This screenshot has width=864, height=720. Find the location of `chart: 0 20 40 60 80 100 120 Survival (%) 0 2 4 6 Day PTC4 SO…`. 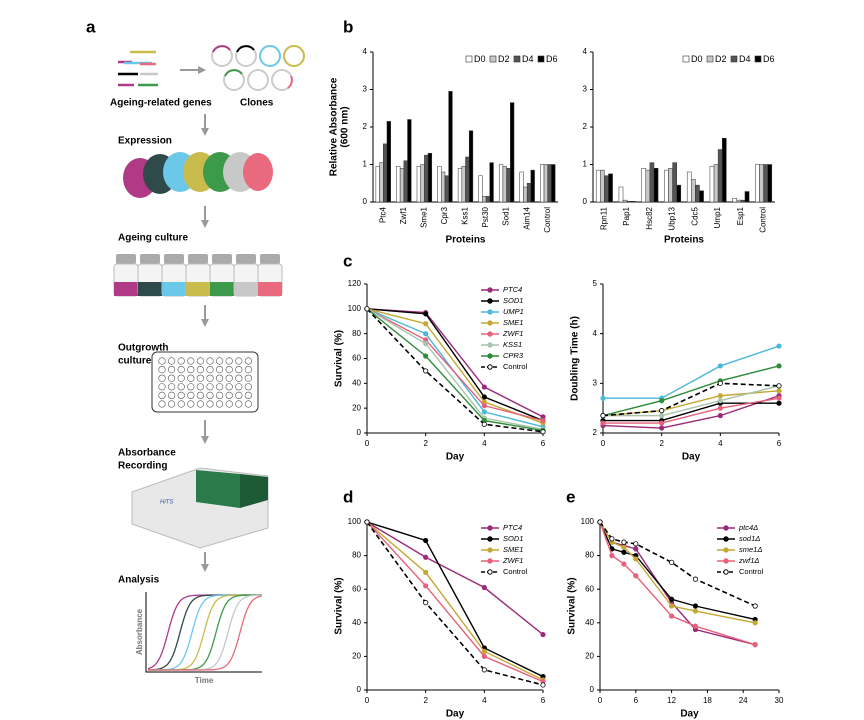

chart: 0 20 40 60 80 100 120 Survival (%) 0 2 4 6 Day PTC4 SO… is located at coordinates (440, 371).